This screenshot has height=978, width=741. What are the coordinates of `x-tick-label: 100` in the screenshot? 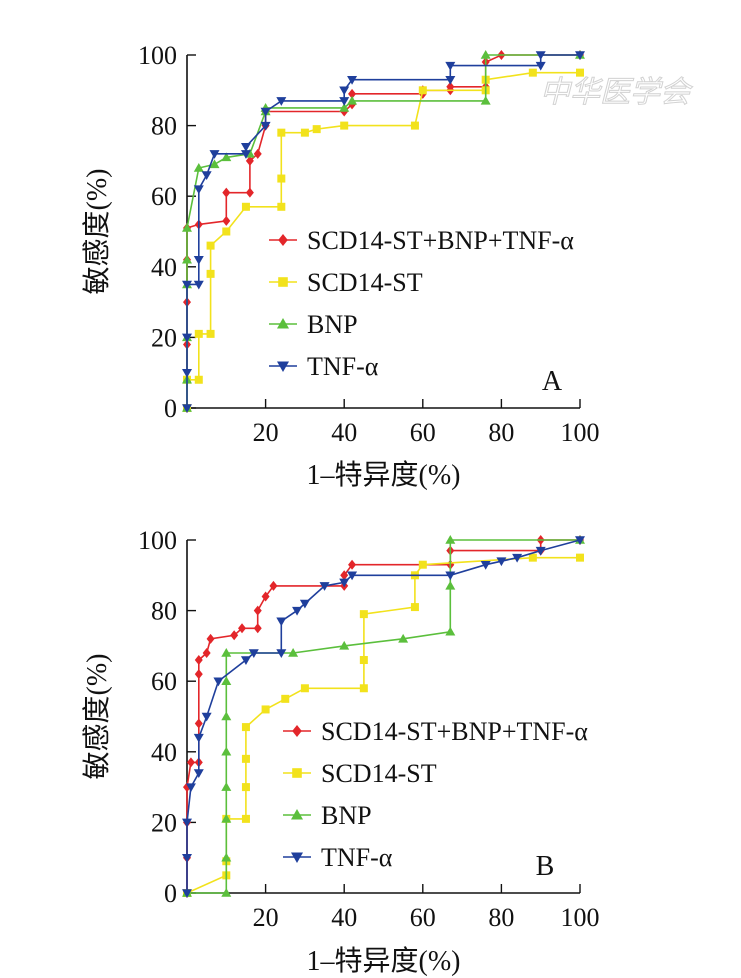 It's located at (580, 432).